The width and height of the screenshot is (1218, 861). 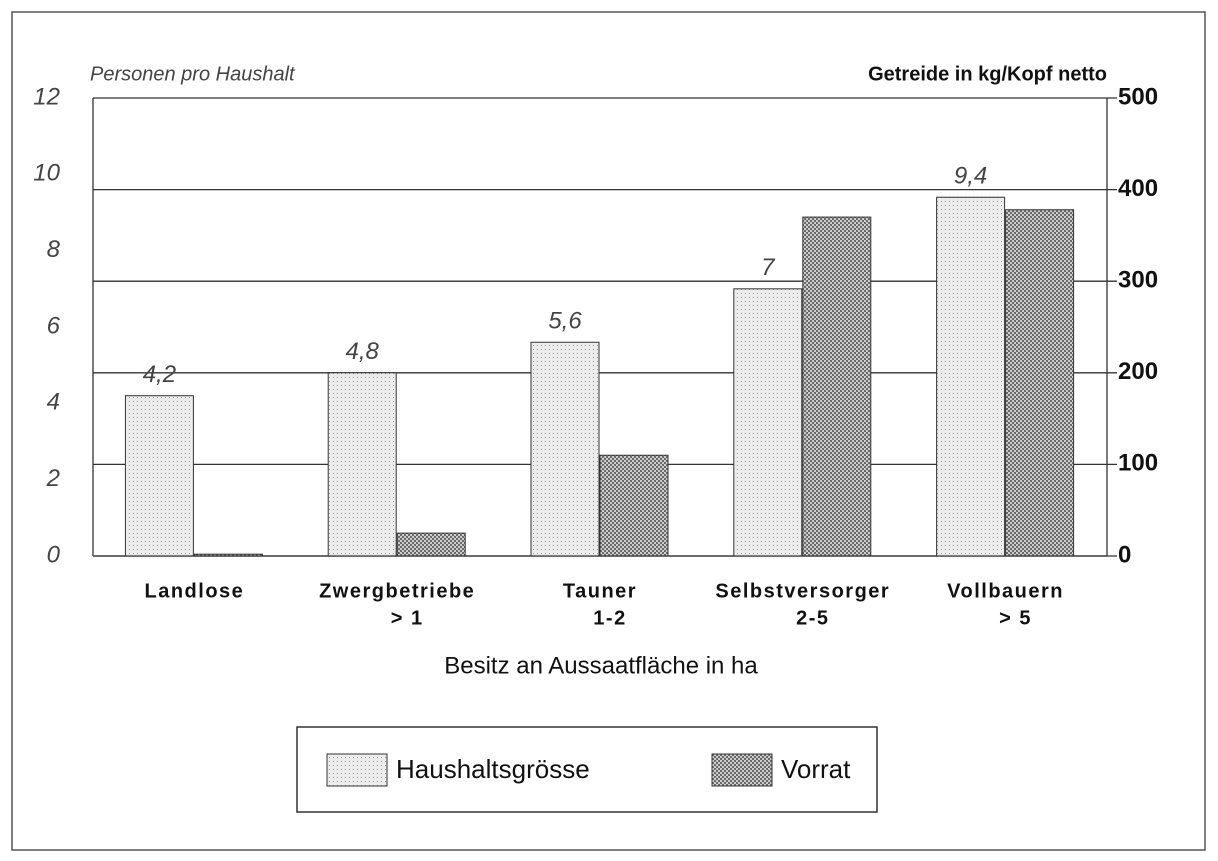 What do you see at coordinates (397, 591) in the screenshot?
I see `x-tick-label: Zwergbetriebe` at bounding box center [397, 591].